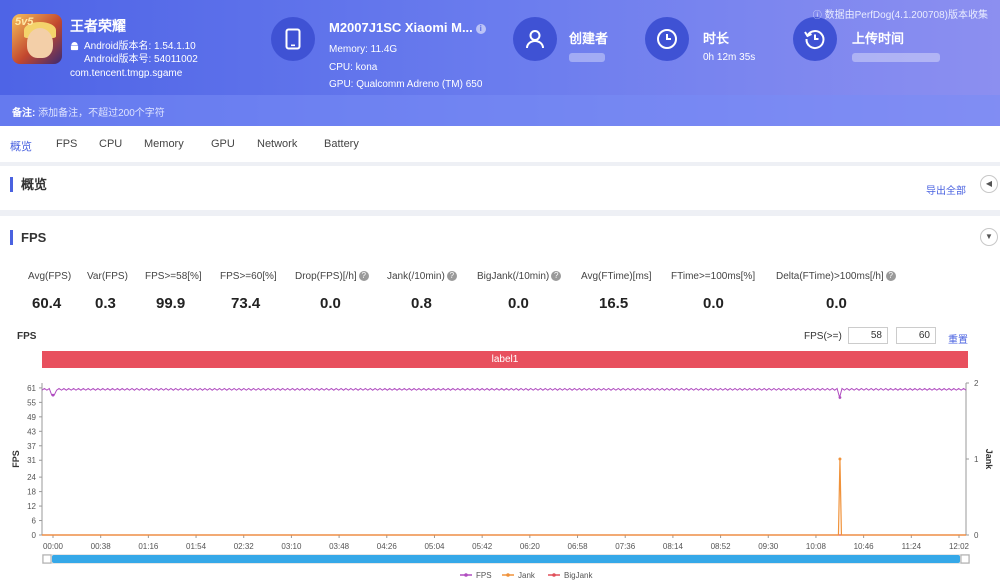 The image size is (1000, 580). Describe the element at coordinates (16, 459) in the screenshot. I see `y-axis-label: FPS` at that location.